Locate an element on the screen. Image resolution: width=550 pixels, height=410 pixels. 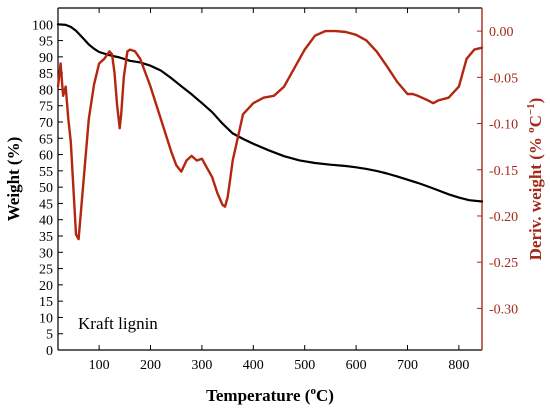
y-tick-label: 20 is located at coordinates (46, 286).